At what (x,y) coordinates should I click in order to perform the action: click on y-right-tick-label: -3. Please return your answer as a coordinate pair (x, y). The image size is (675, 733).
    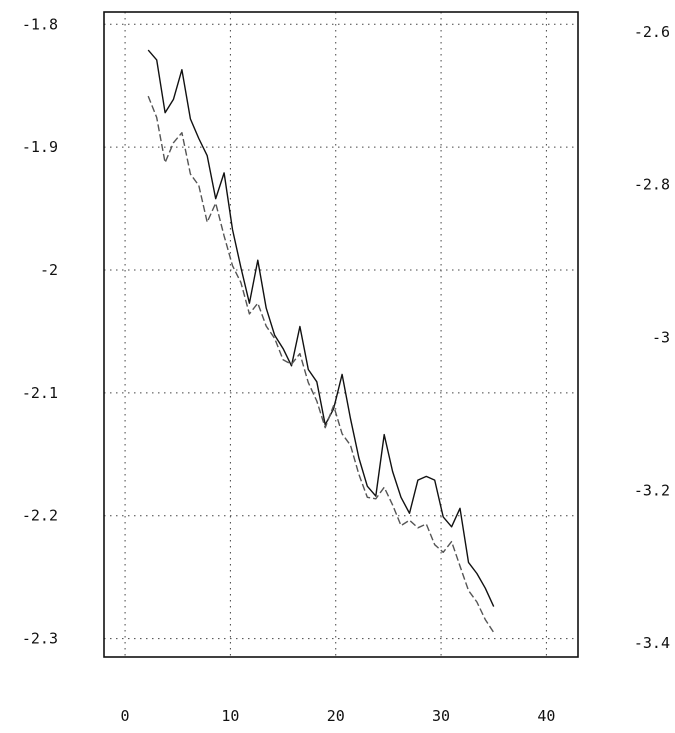
    Looking at the image, I should click on (661, 338).